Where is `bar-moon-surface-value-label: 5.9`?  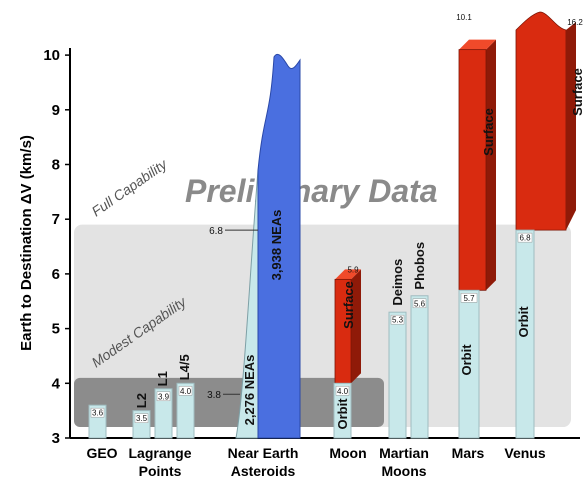
bar-moon-surface-value-label: 5.9 is located at coordinates (353, 269).